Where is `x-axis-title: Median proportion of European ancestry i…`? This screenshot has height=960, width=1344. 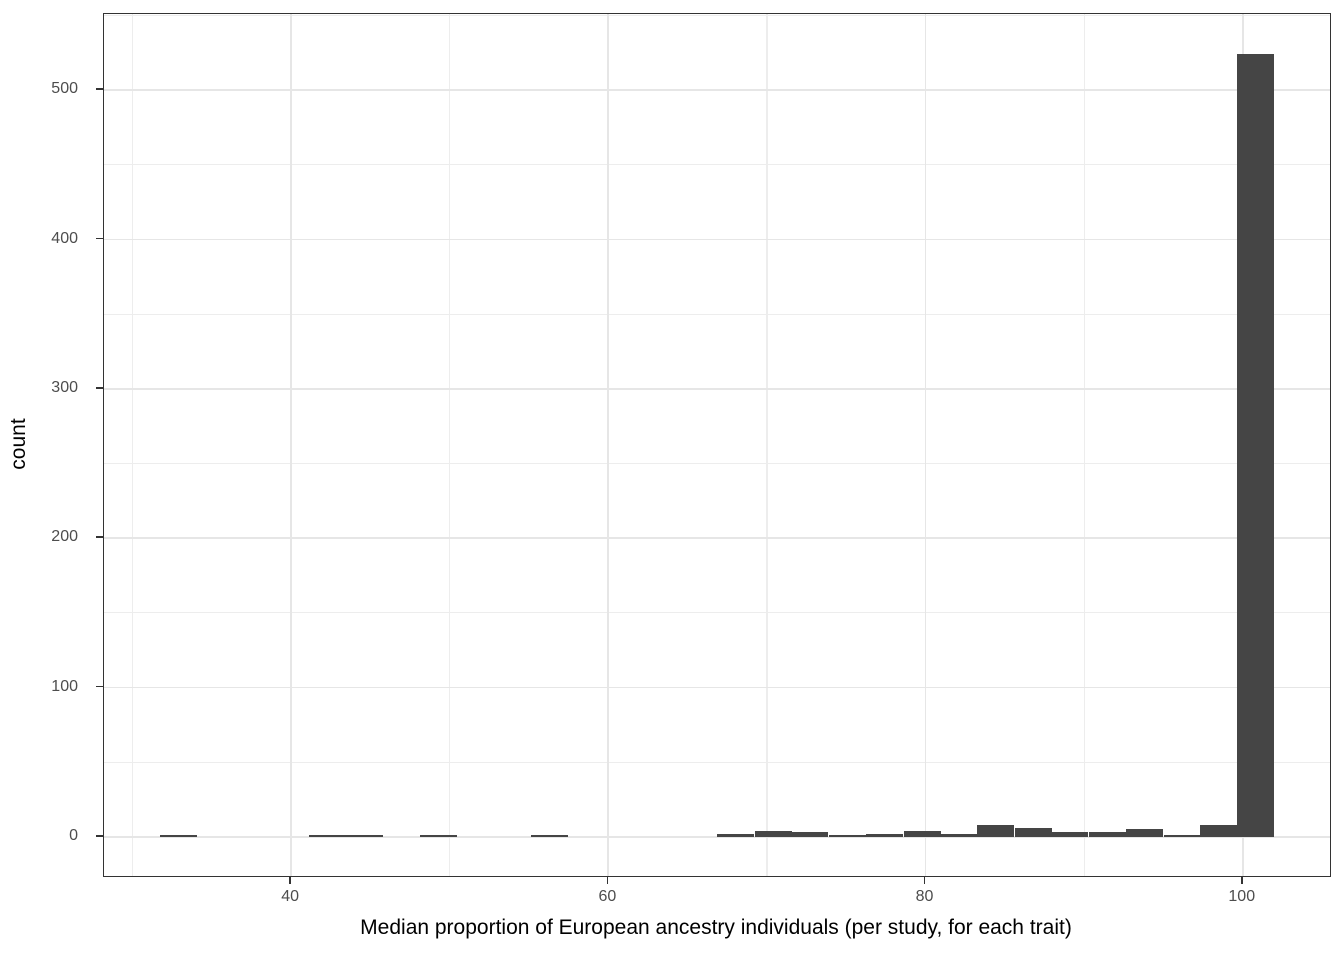 x-axis-title: Median proportion of European ancestry i… is located at coordinates (716, 927).